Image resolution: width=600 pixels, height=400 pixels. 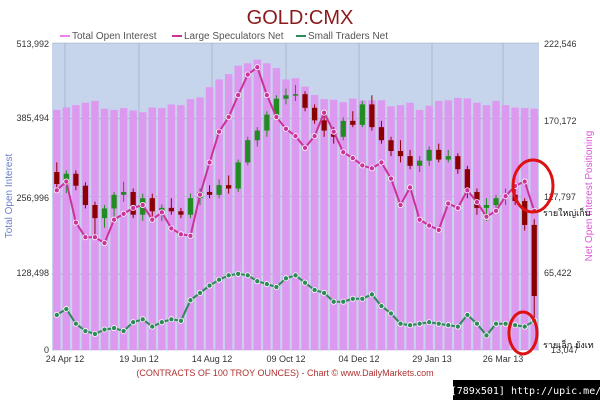 What do you see at coordinates (32, 273) in the screenshot?
I see `left-tick-label: 128,498` at bounding box center [32, 273].